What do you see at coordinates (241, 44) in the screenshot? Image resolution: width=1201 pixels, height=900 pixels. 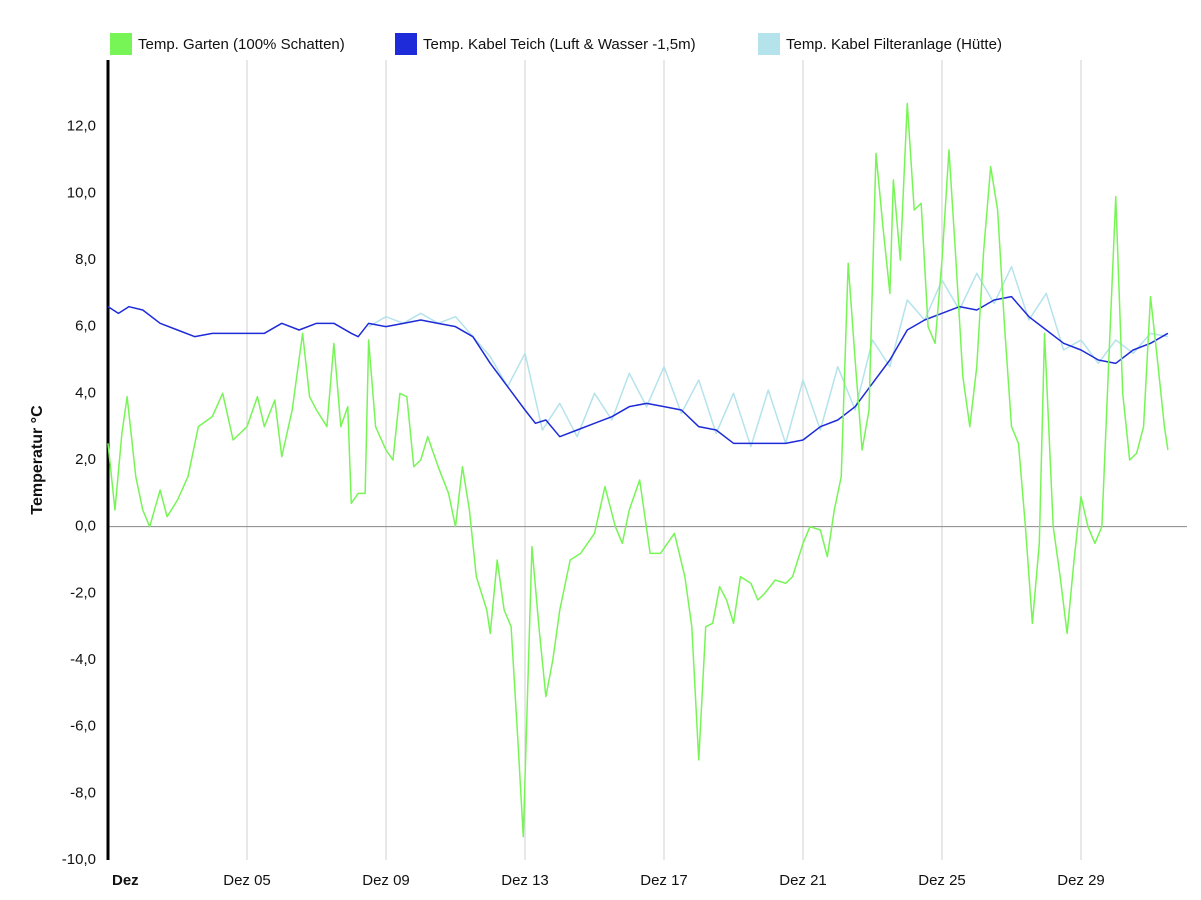 I see `legend-label: Temp. Garten (100% Schatten)` at bounding box center [241, 44].